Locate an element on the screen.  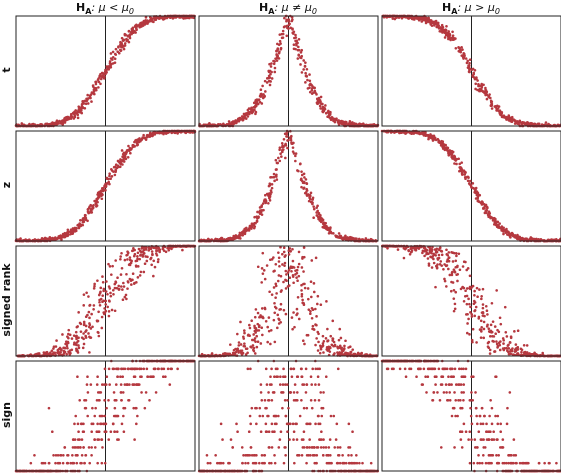
row-label-sign: sign is located at coordinates (6, 415).